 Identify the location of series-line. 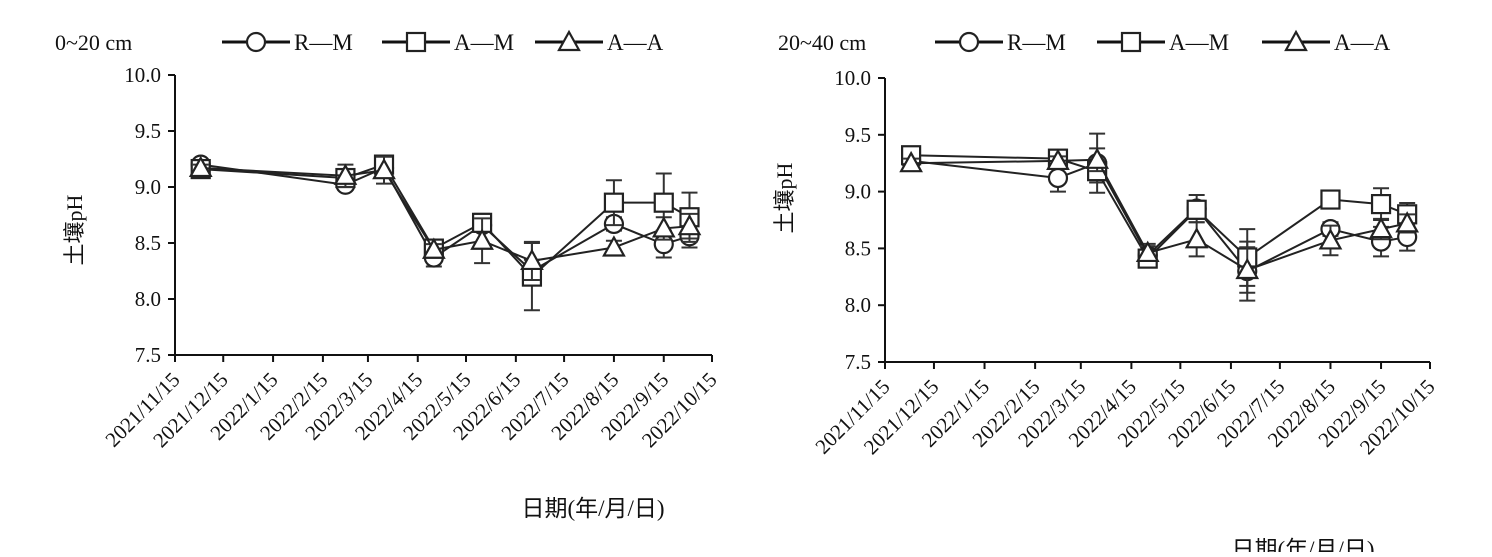
(1159, 215).